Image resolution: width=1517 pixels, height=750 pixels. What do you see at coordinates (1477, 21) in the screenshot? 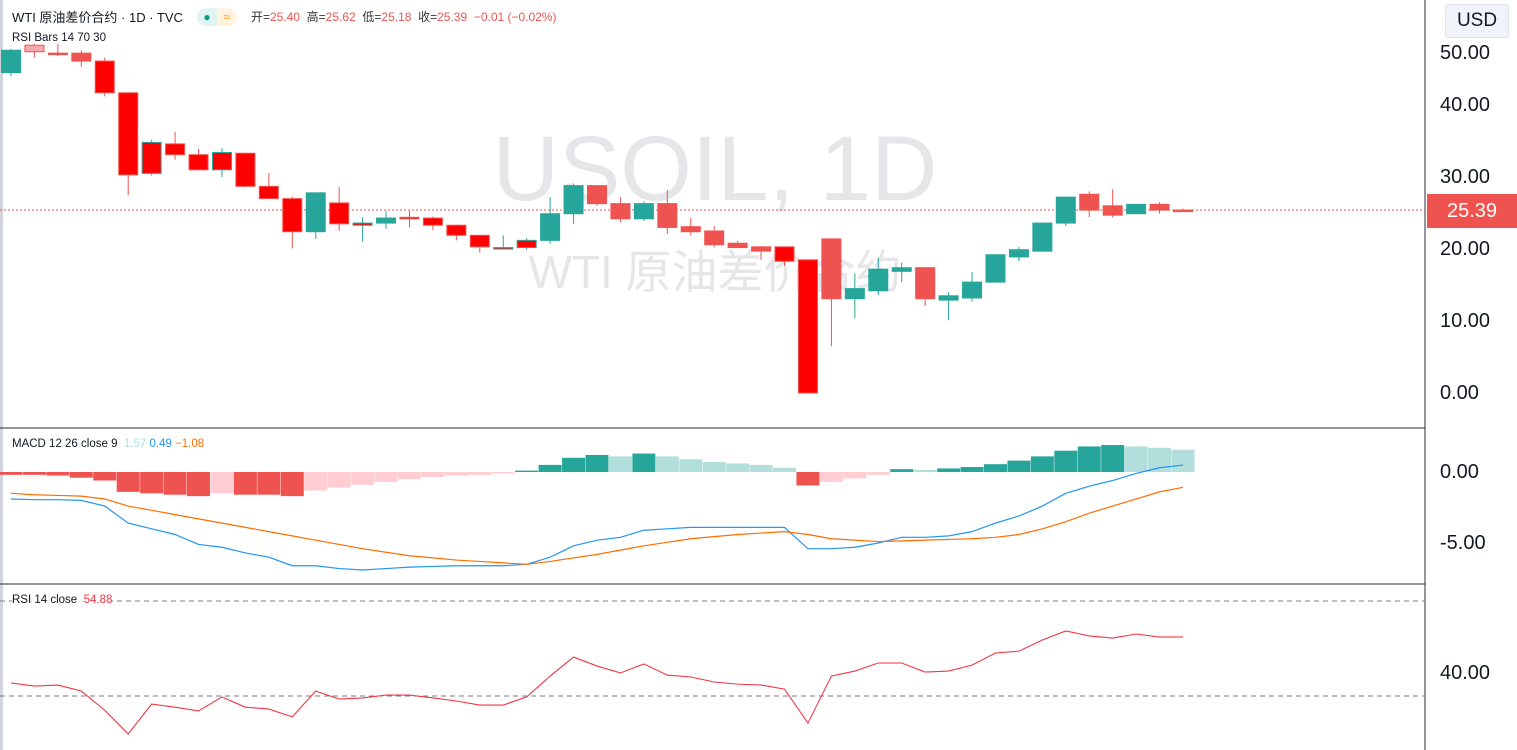
I see `currency-button: USD` at bounding box center [1477, 21].